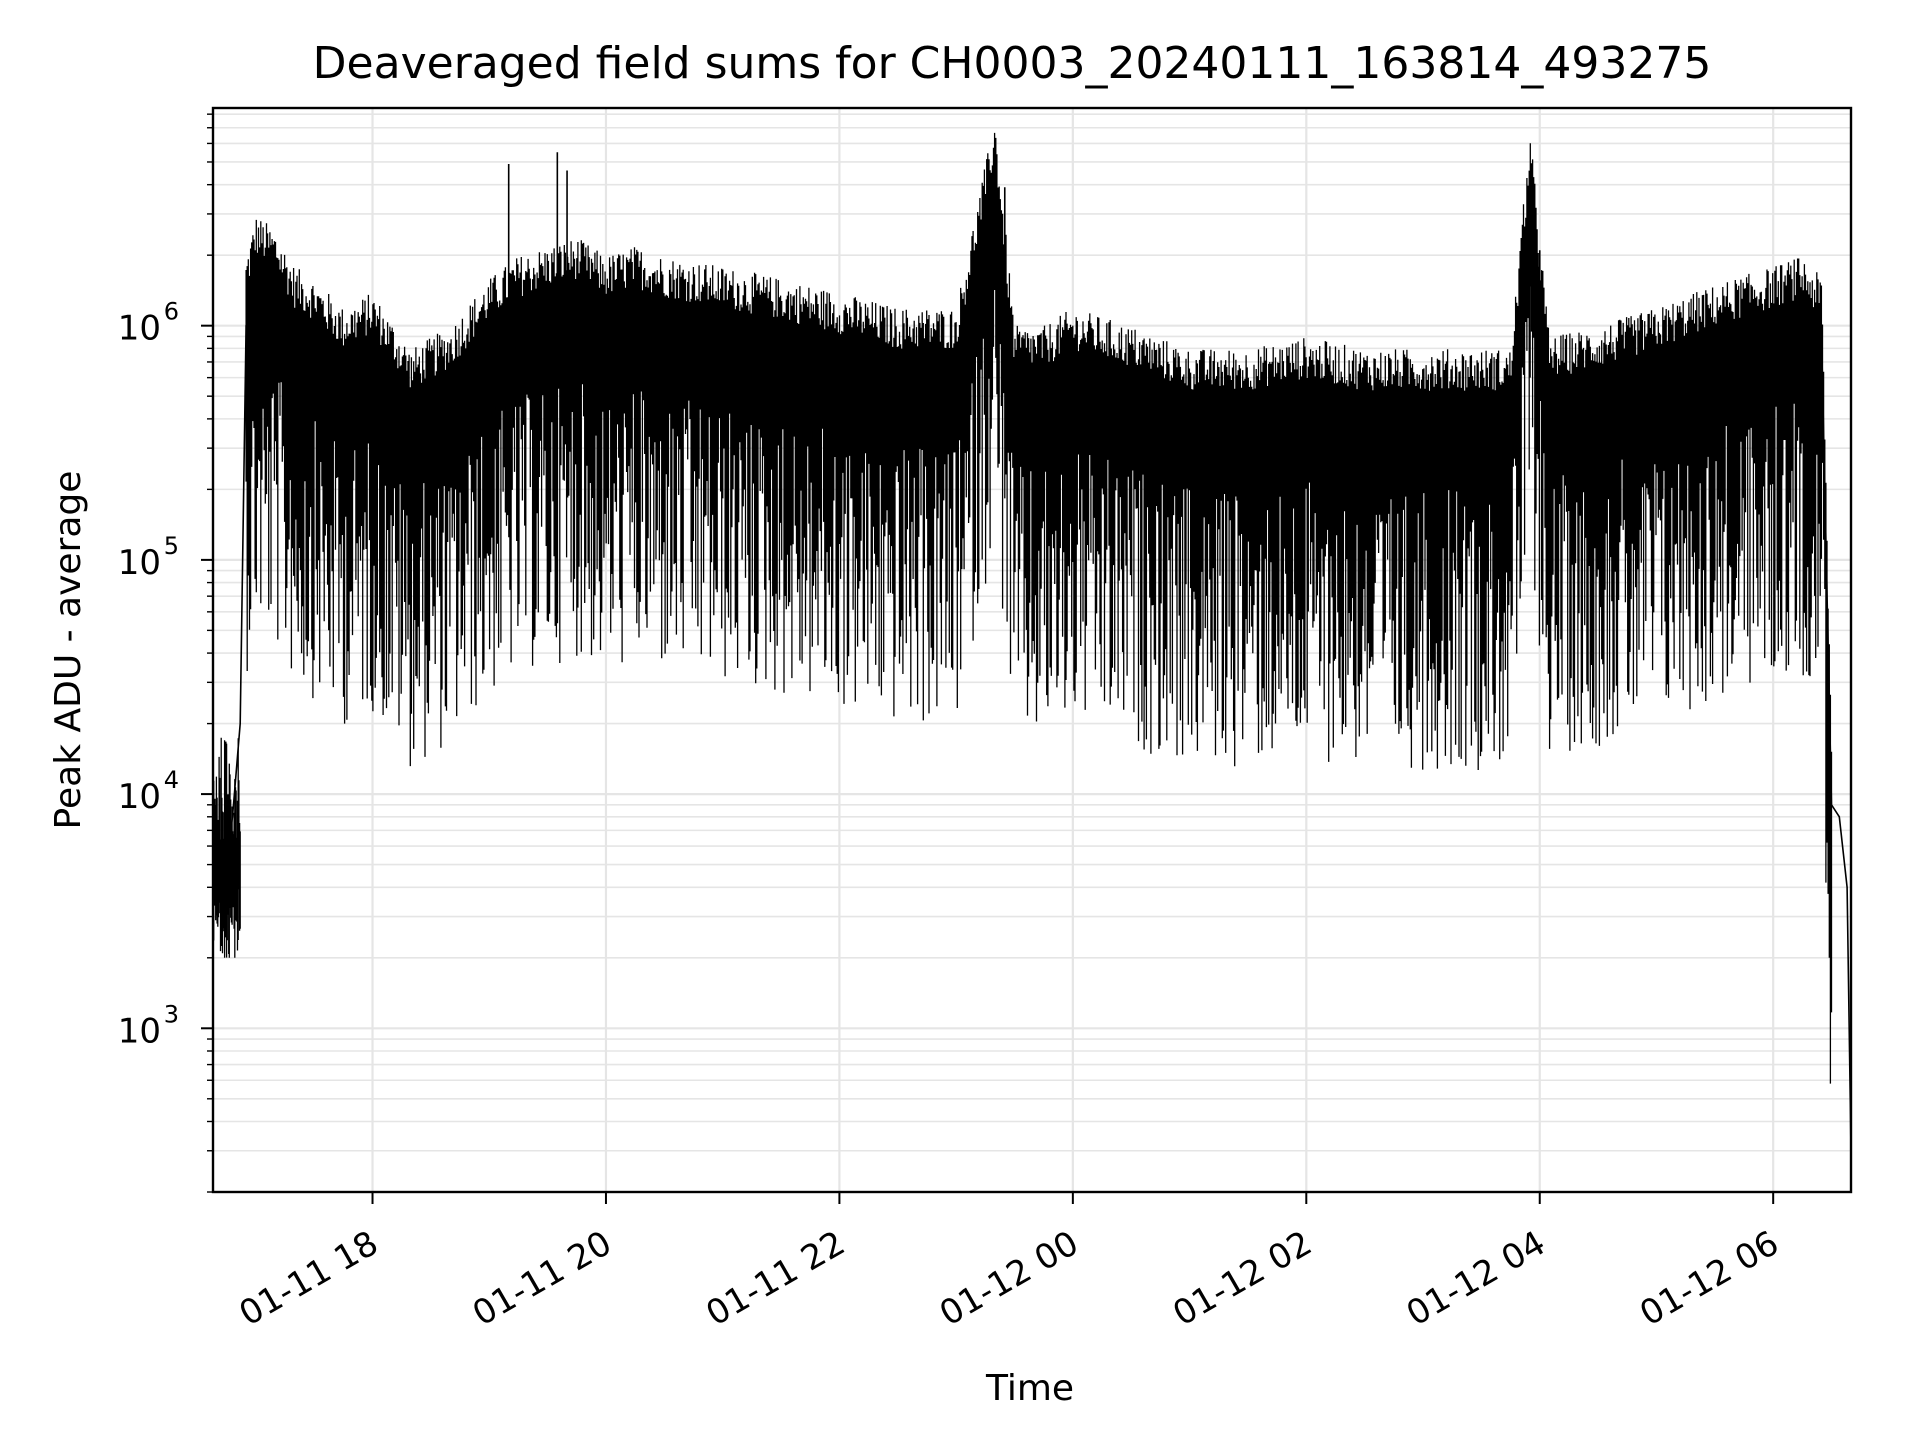 The image size is (1920, 1440). I want to click on y-tick-exponent: 3, so click(171, 1014).